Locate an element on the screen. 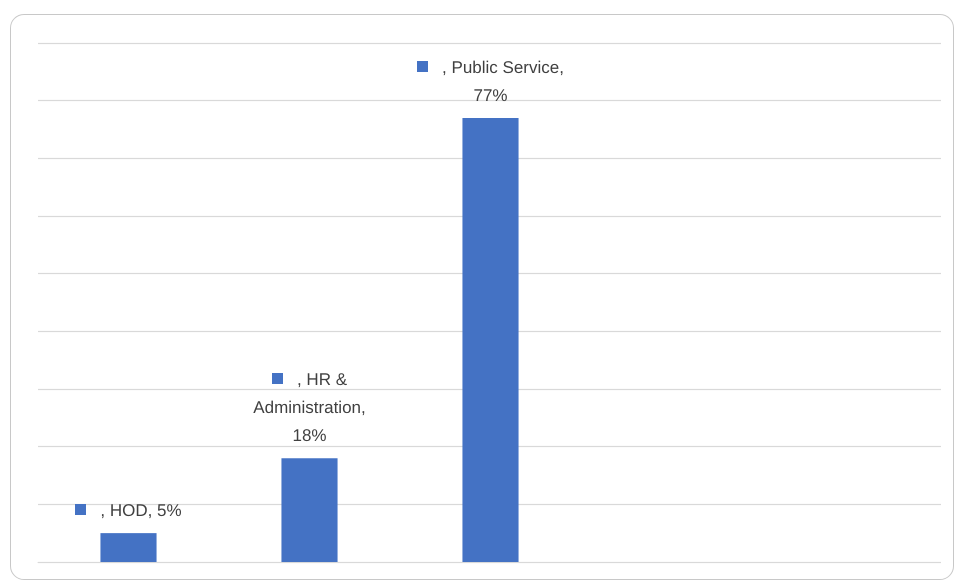  data-label: , Public Service, 77% is located at coordinates (503, 81).